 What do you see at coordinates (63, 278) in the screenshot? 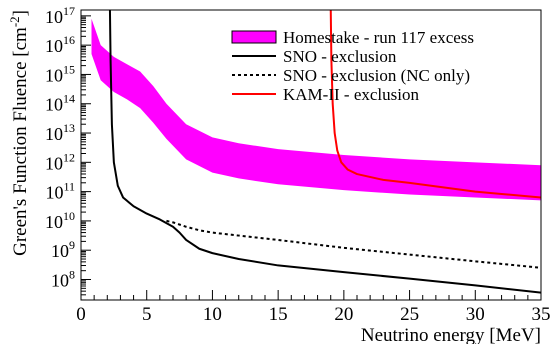
I see `y-tick-label: 10⁸` at bounding box center [63, 278].